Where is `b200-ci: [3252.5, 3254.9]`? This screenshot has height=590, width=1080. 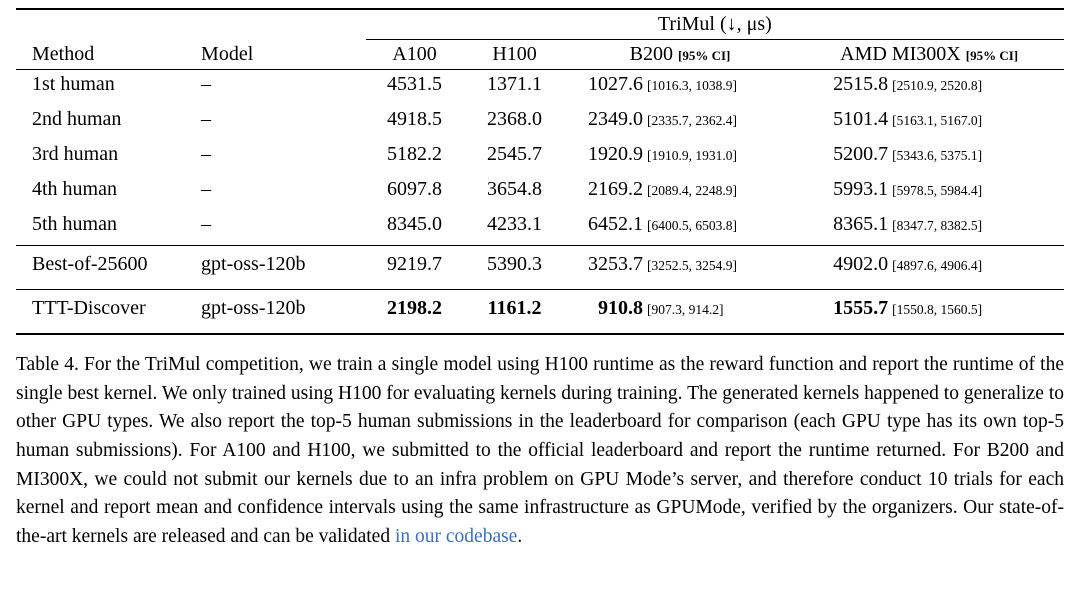
b200-ci: [3252.5, 3254.9] is located at coordinates (692, 265).